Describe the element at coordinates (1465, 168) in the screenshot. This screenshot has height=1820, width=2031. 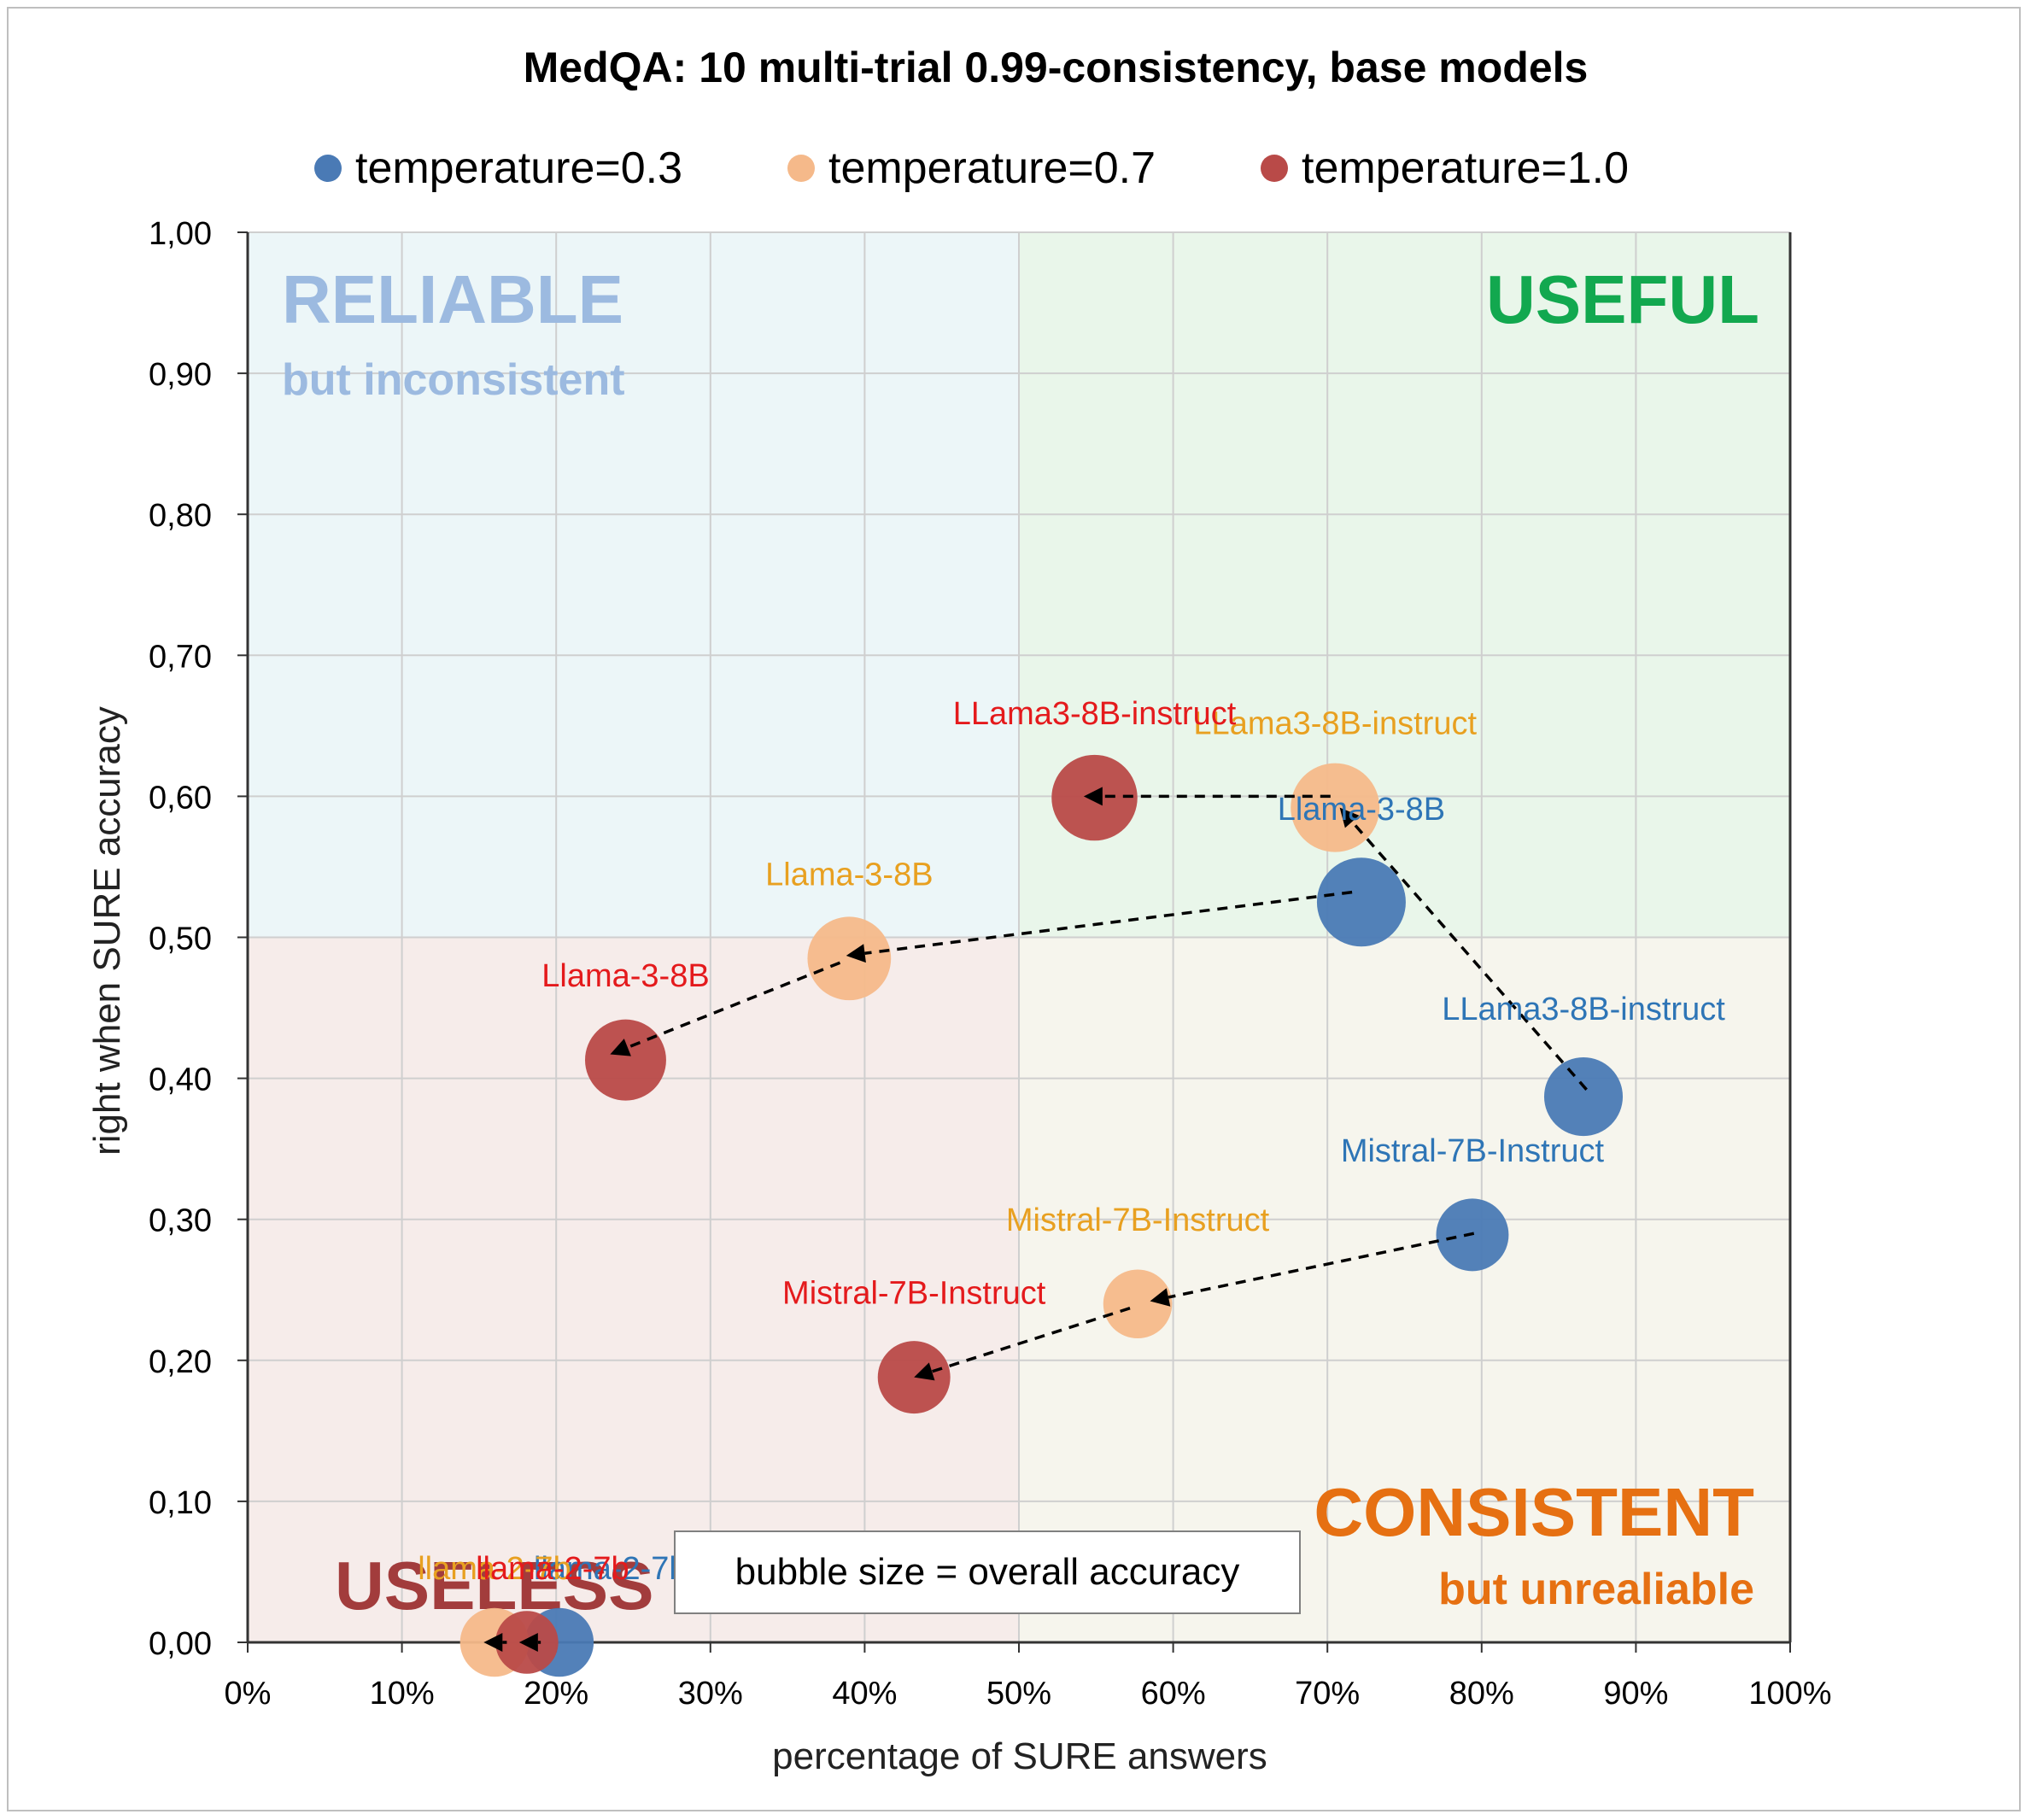
I see `legend-label: temperature=1.0` at that location.